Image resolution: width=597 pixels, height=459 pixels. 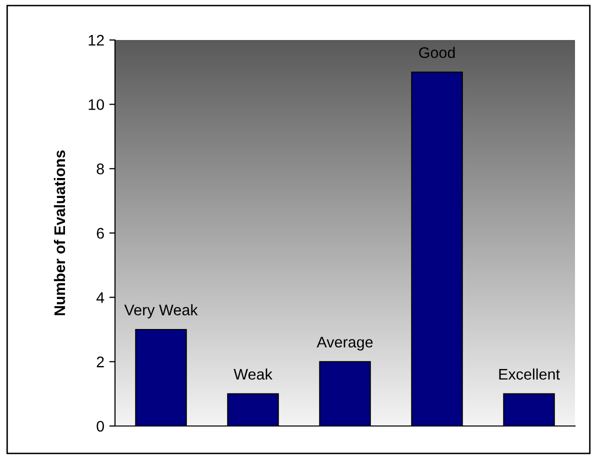 I want to click on x-tick-label: Weak, so click(x=253, y=374).